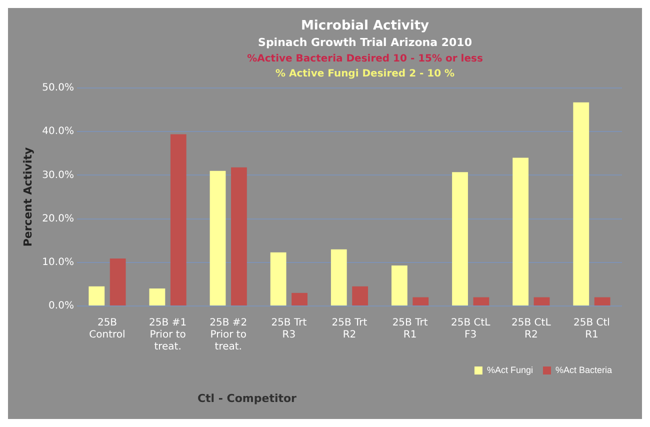 Image resolution: width=650 pixels, height=427 pixels. I want to click on y-tick-label: 0.0%, so click(61, 306).